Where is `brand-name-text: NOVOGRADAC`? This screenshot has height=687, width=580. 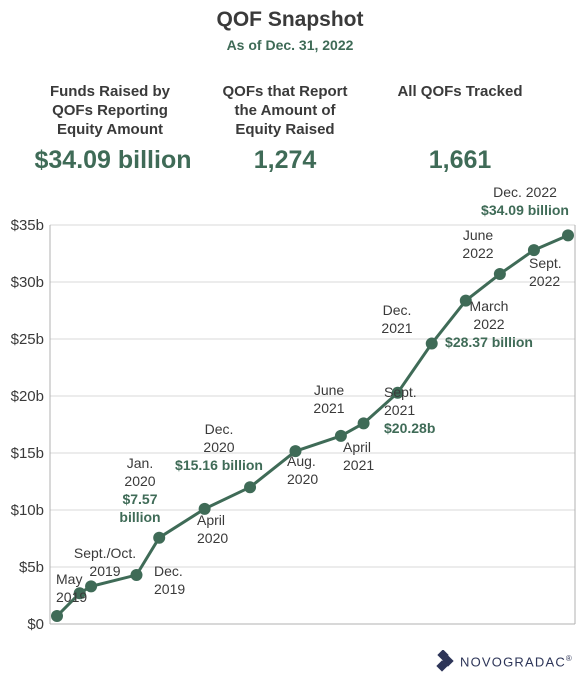 brand-name-text: NOVOGRADAC is located at coordinates (513, 662).